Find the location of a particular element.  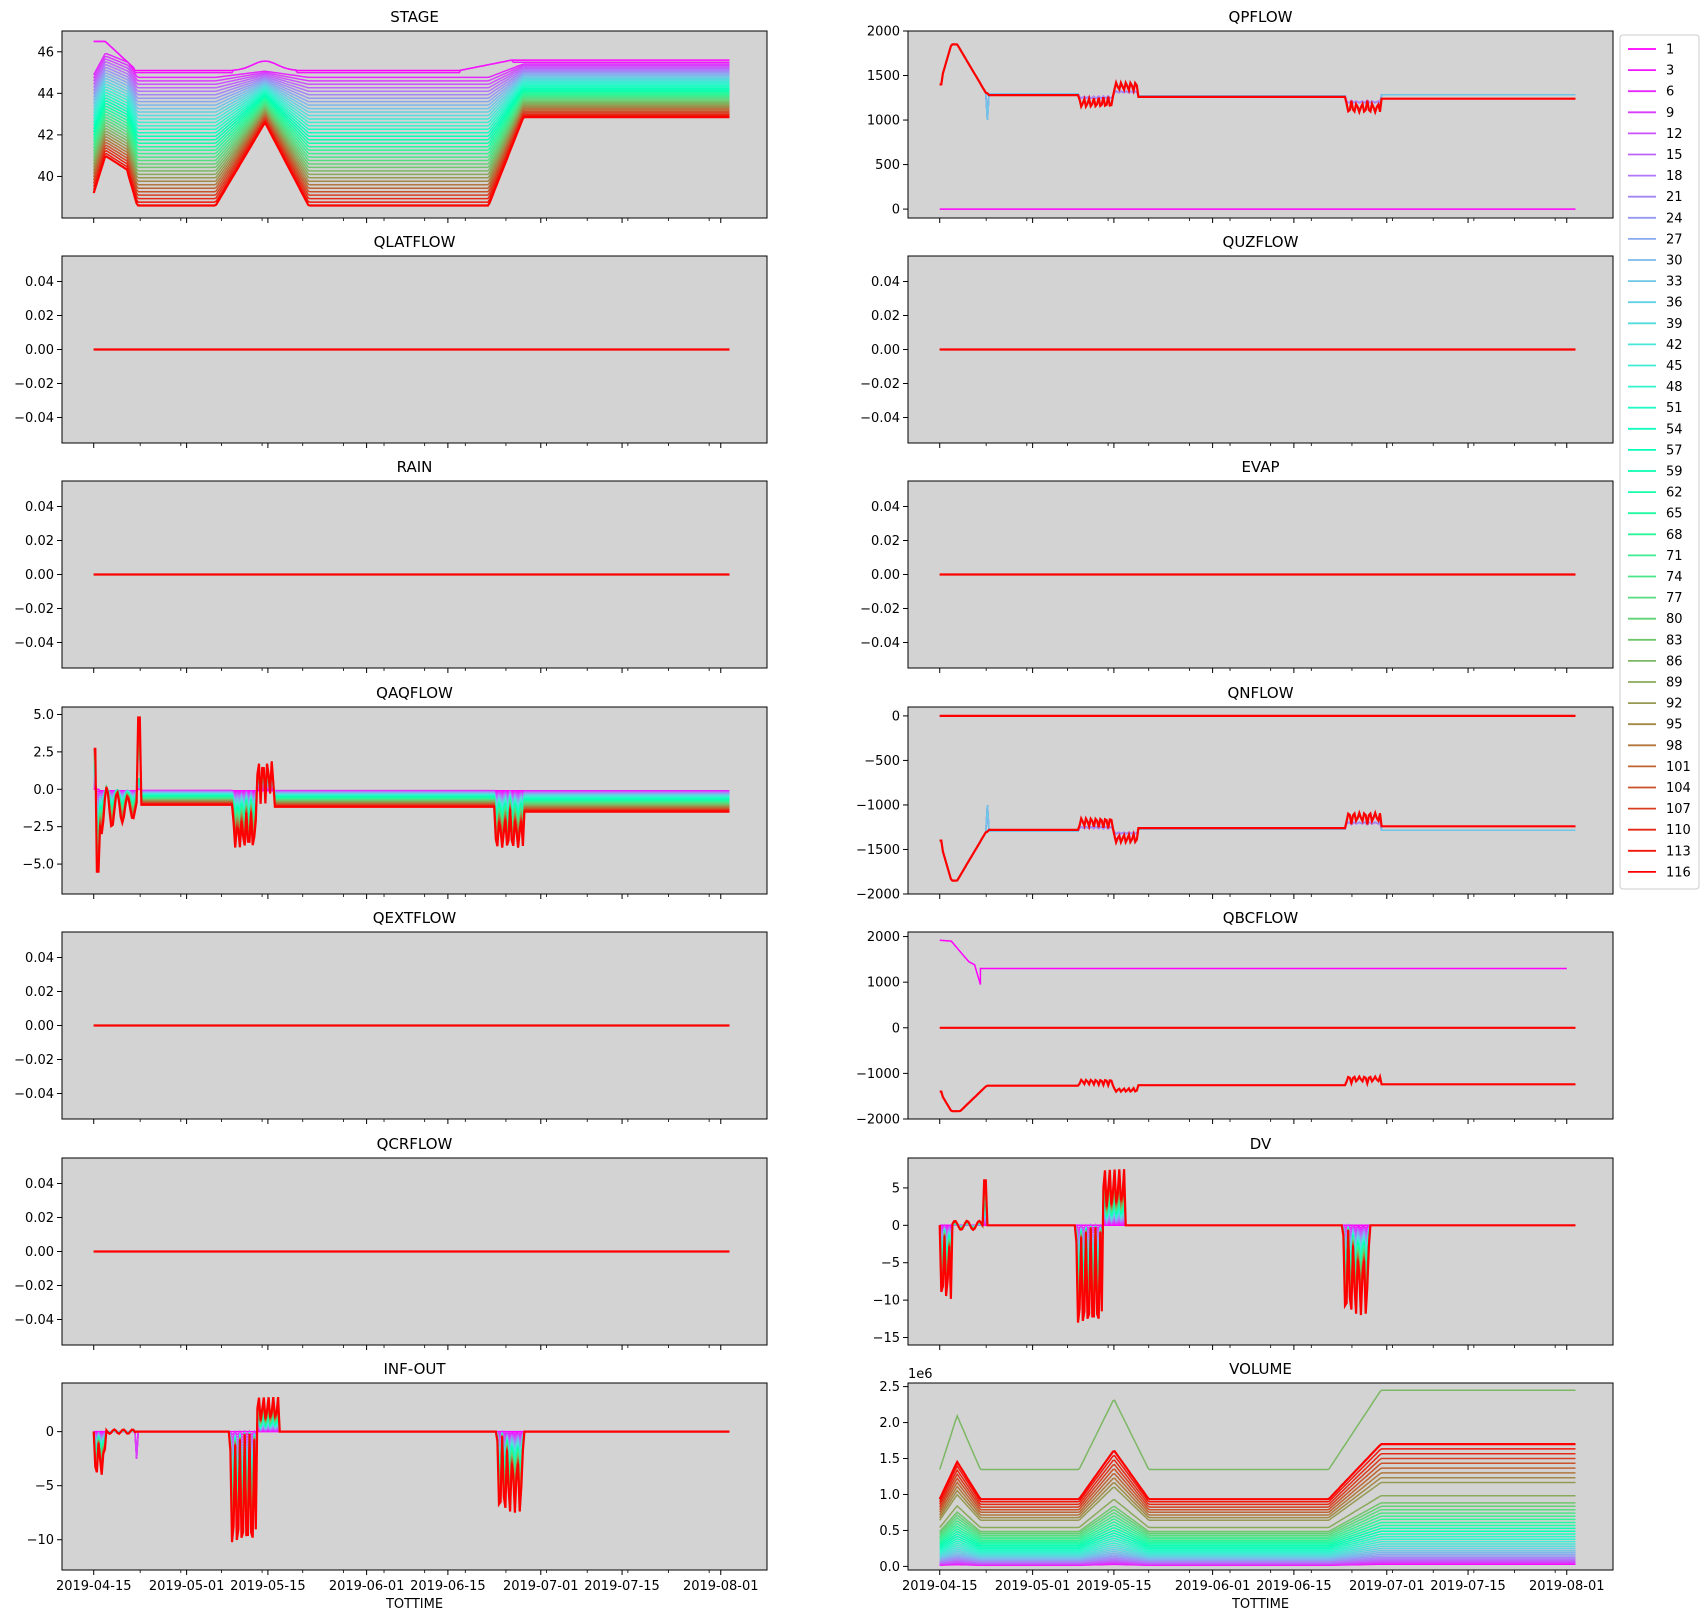

panel-qpflow: QPFLOW 0 500 1000 1500 2000 is located at coordinates (1240, 115).